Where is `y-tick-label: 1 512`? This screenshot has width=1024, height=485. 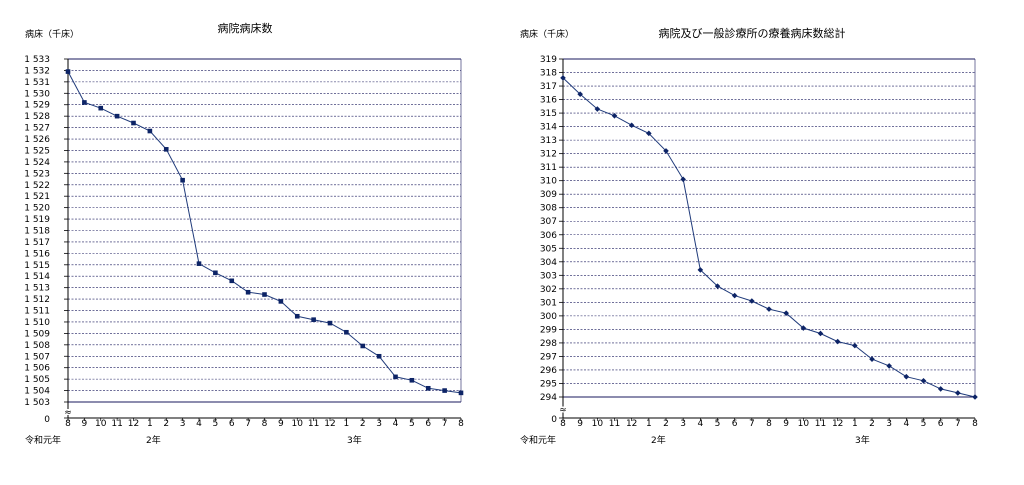 y-tick-label: 1 512 is located at coordinates (37, 300).